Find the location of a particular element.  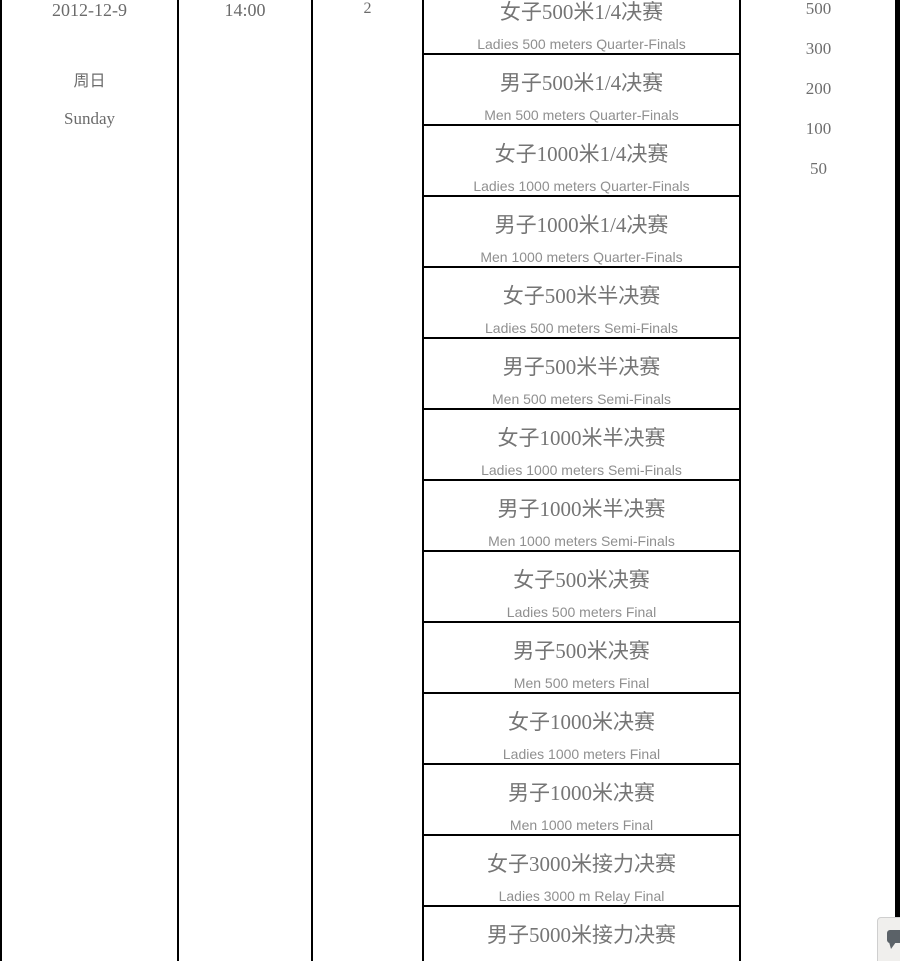

event-row: 女子1000米决赛 Ladies 1000 meters Final is located at coordinates (581, 729).